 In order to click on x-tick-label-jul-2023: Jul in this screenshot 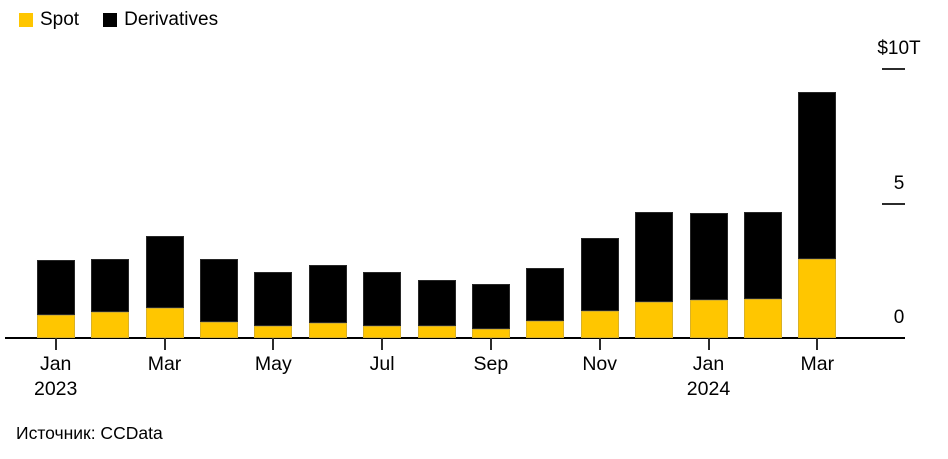, I will do `click(382, 364)`.